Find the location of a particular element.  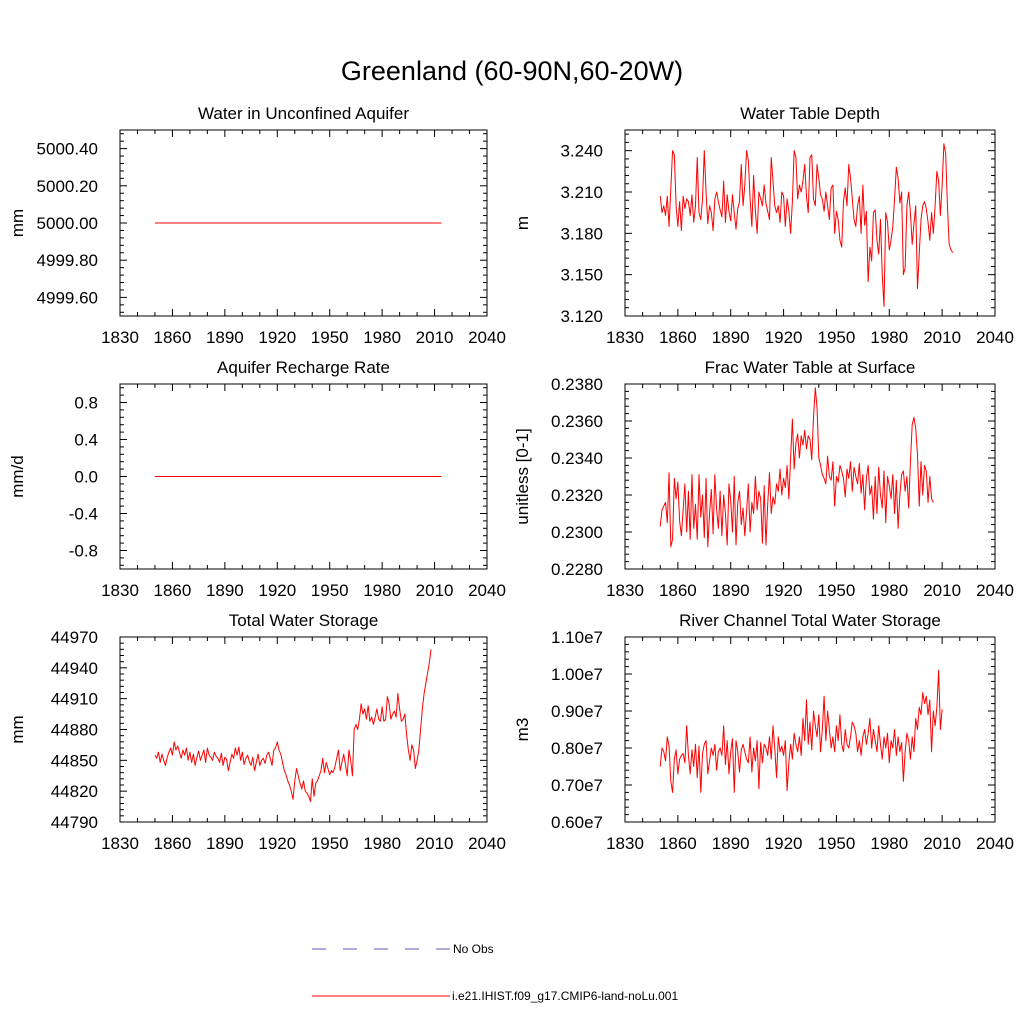

y-axis-label: mm/d is located at coordinates (17, 476).